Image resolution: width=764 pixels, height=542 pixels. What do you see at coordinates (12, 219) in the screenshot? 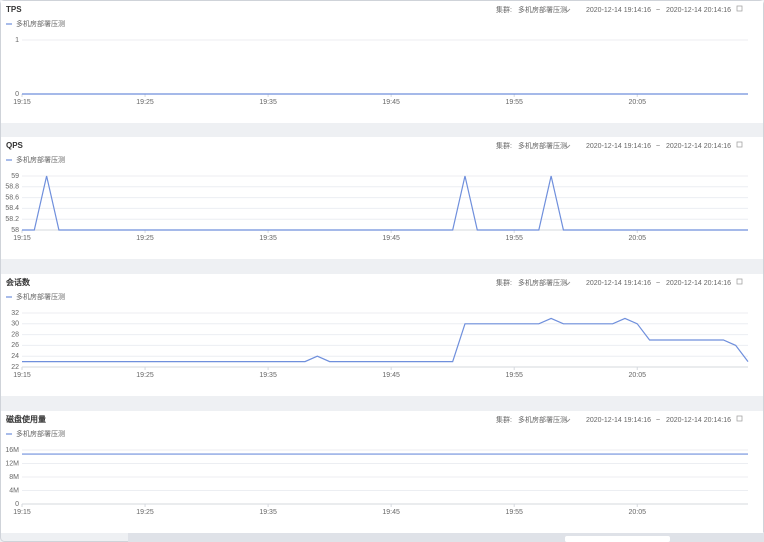
I see `y-tick-label: 58.2` at bounding box center [12, 219].